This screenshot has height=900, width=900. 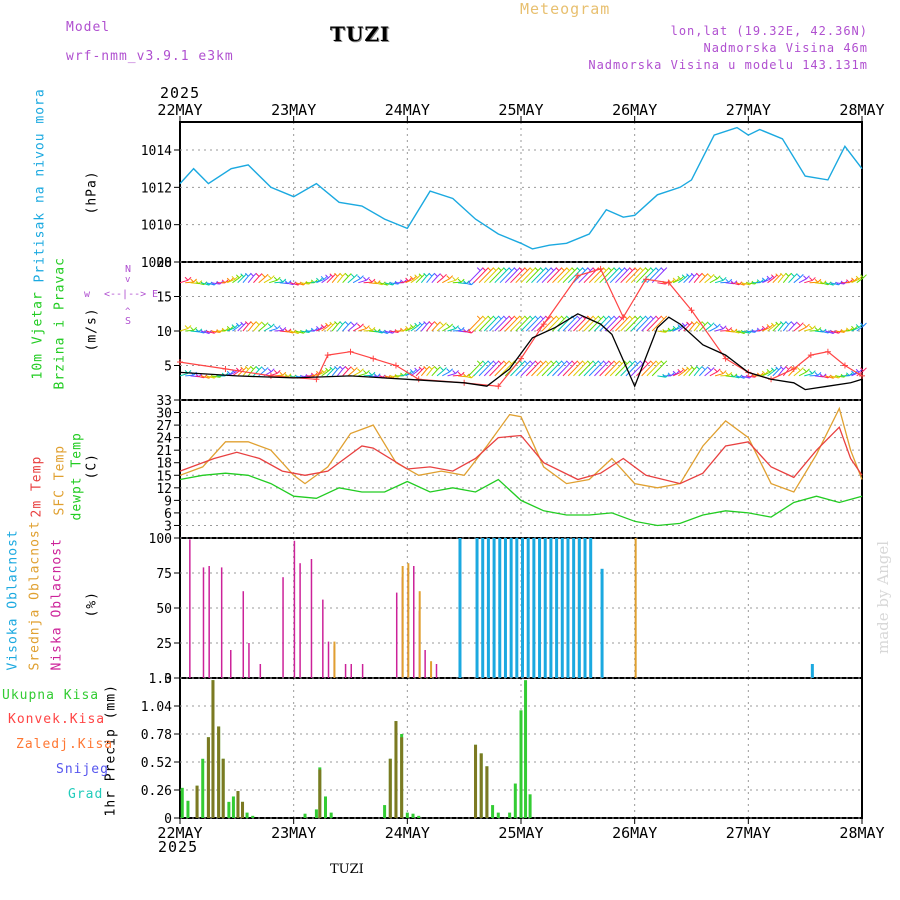 What do you see at coordinates (180, 93) in the screenshot?
I see `year-top: 2025` at bounding box center [180, 93].